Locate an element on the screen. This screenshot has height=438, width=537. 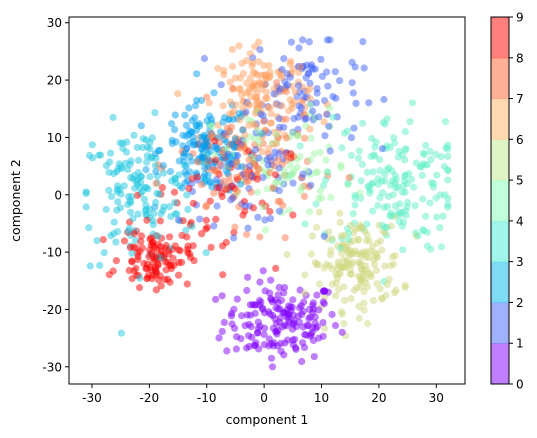
colorbar-ticks: 0 1 2 3 4 5 6 7 8 9 is located at coordinates (516, 201).